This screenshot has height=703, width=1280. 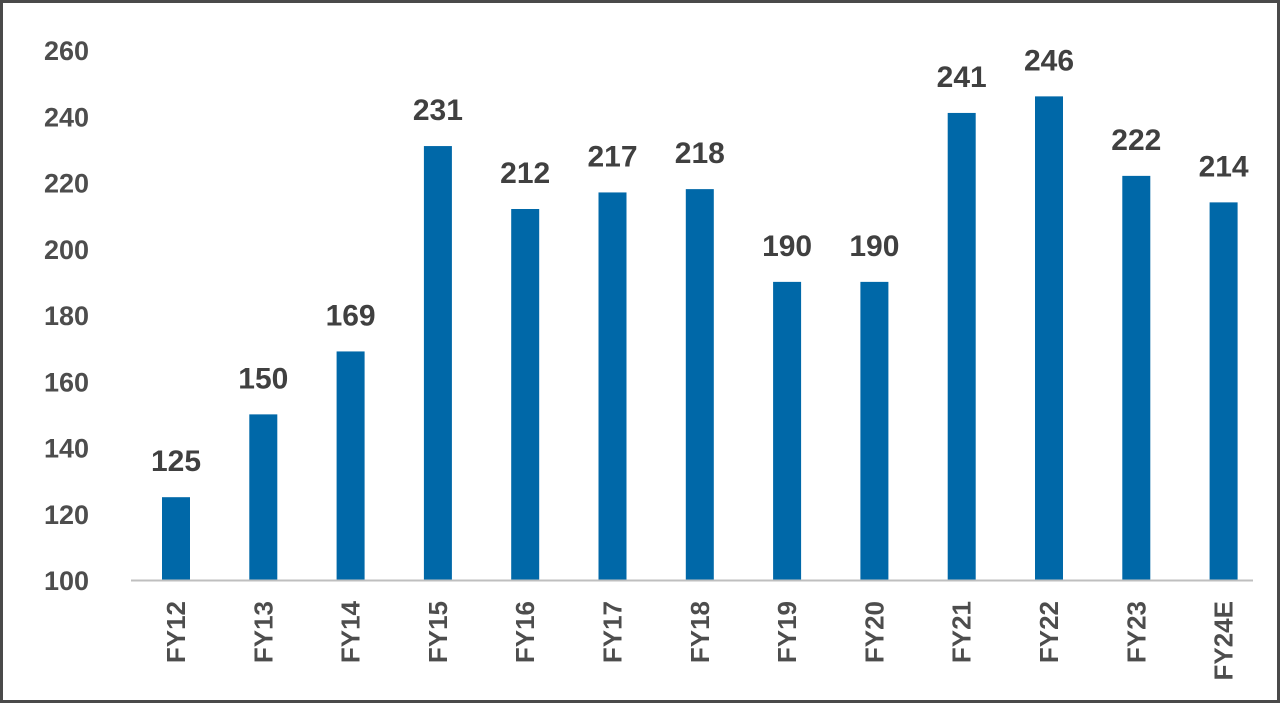 What do you see at coordinates (787, 246) in the screenshot?
I see `data-label-fy19: 190` at bounding box center [787, 246].